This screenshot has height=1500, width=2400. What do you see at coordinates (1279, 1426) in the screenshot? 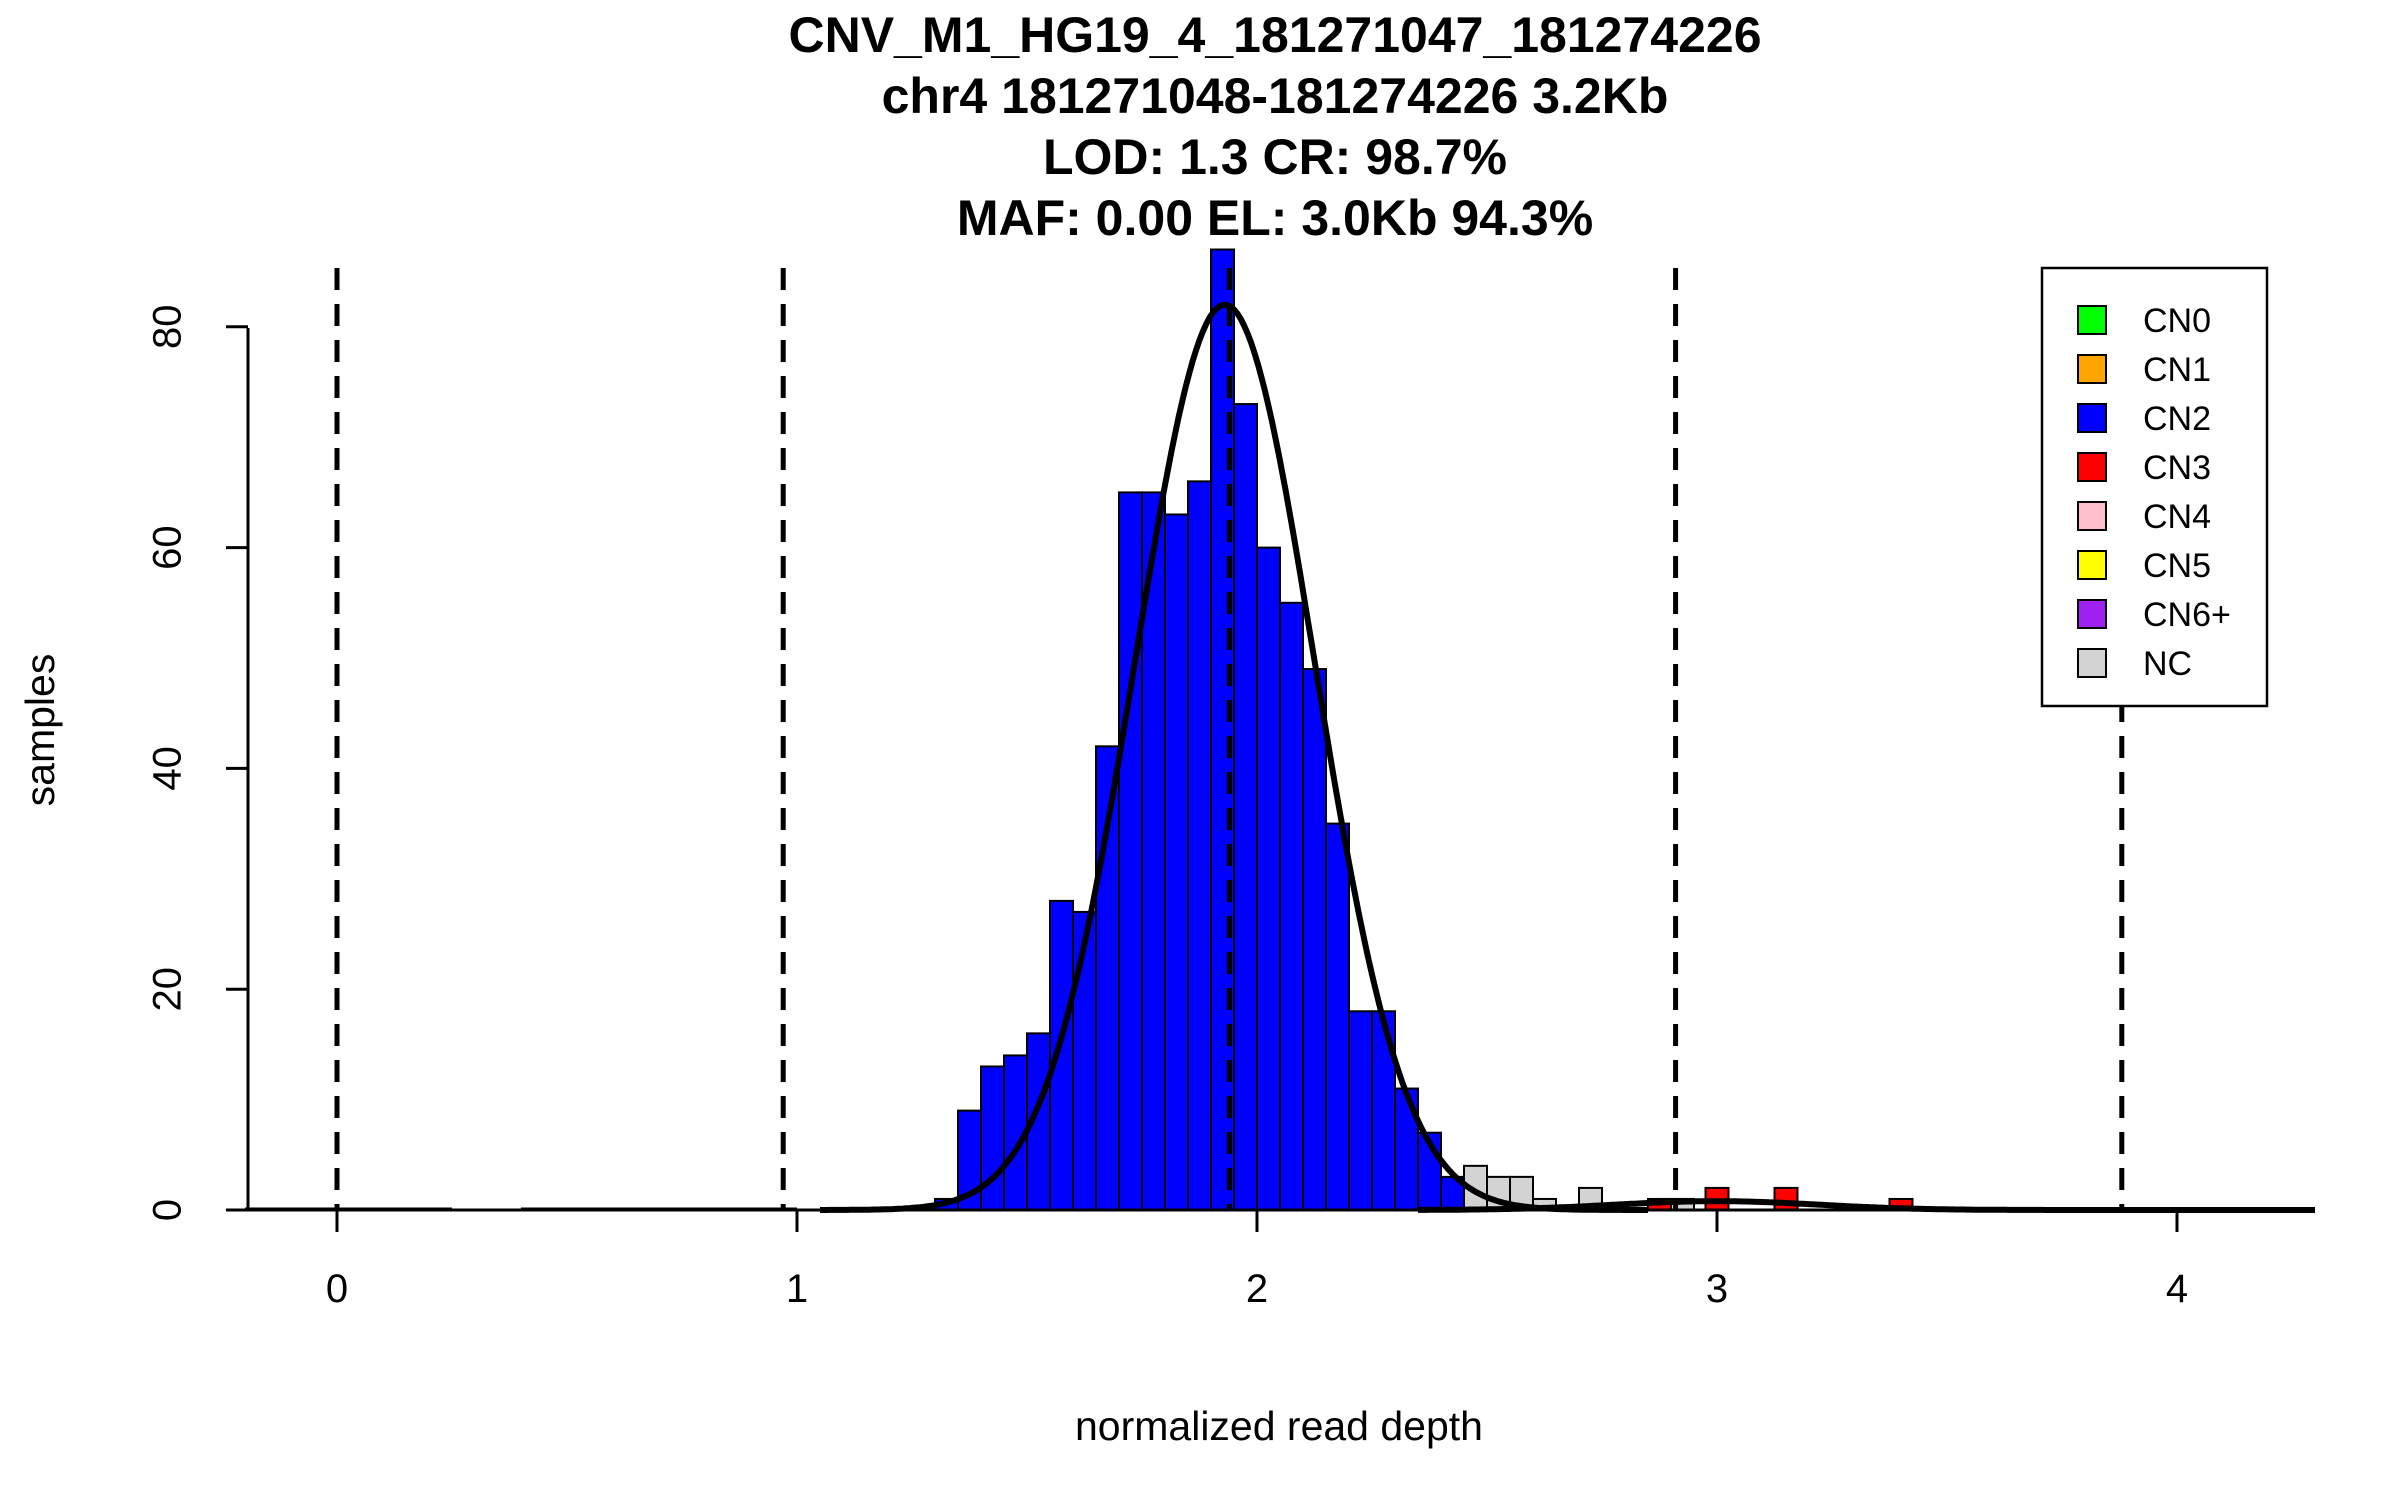
I see `x-axis-title: normalized read depth` at bounding box center [1279, 1426].